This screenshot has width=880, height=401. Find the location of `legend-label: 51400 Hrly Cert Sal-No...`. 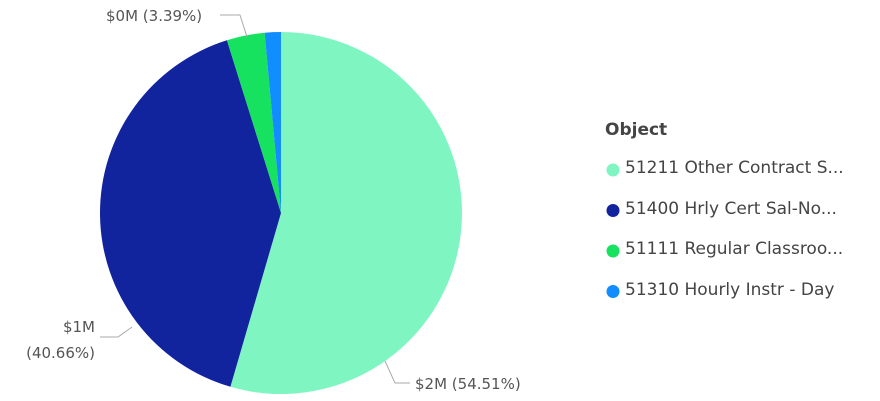

legend-label: 51400 Hrly Cert Sal-No... is located at coordinates (731, 208).